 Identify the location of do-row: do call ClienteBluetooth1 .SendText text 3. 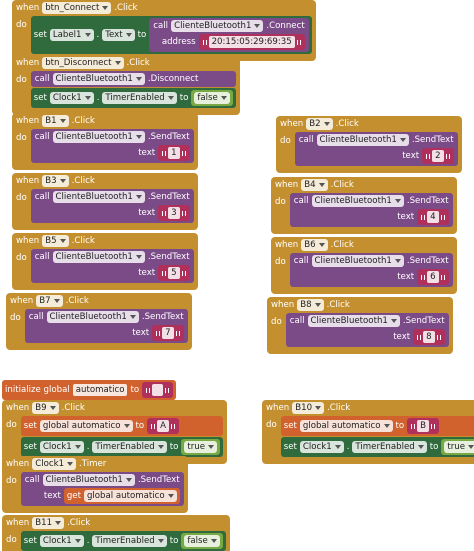
(105, 206).